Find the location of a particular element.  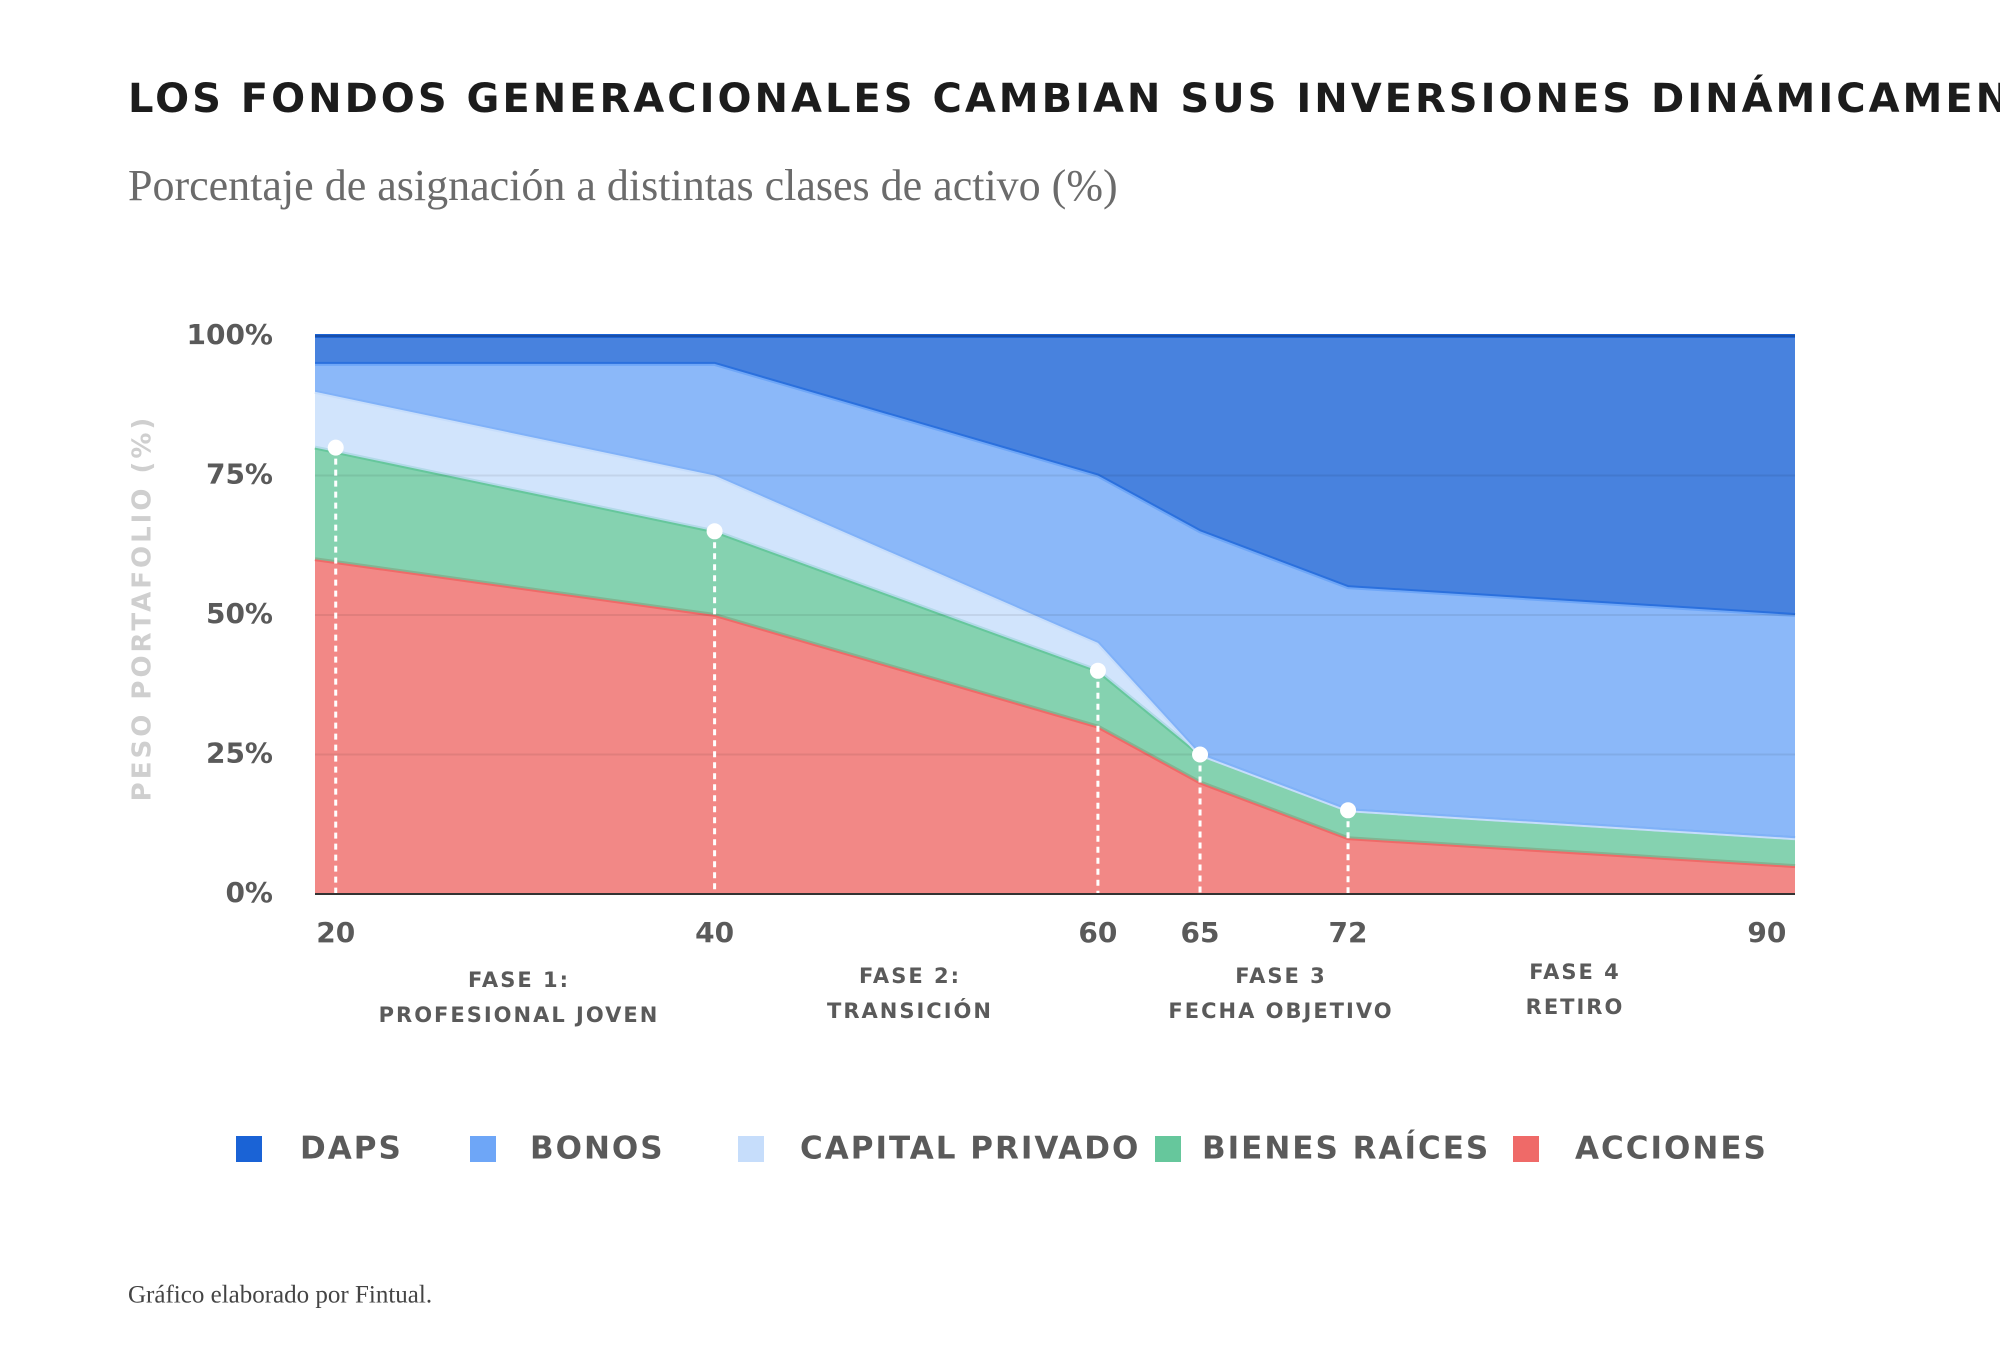

y-tick-label: 0% is located at coordinates (249, 892).